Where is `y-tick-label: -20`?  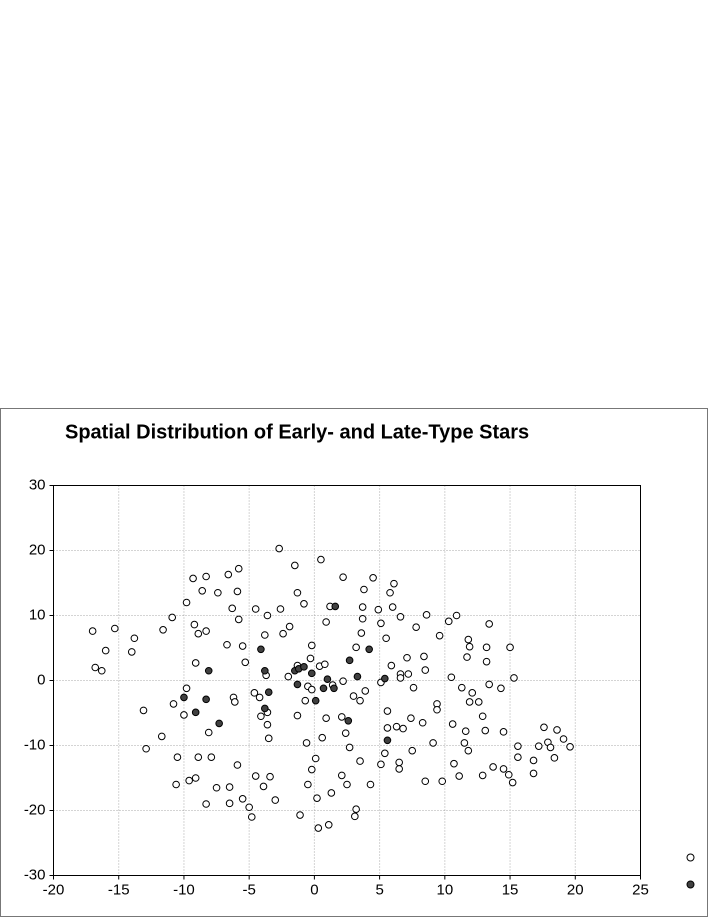
y-tick-label: -20 is located at coordinates (35, 809).